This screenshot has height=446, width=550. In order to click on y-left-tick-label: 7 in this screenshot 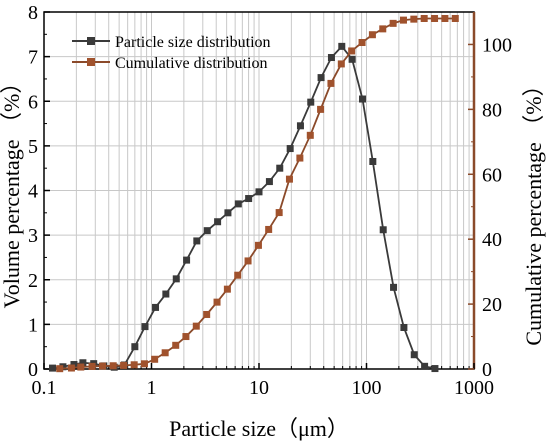, I will do `click(33, 58)`.